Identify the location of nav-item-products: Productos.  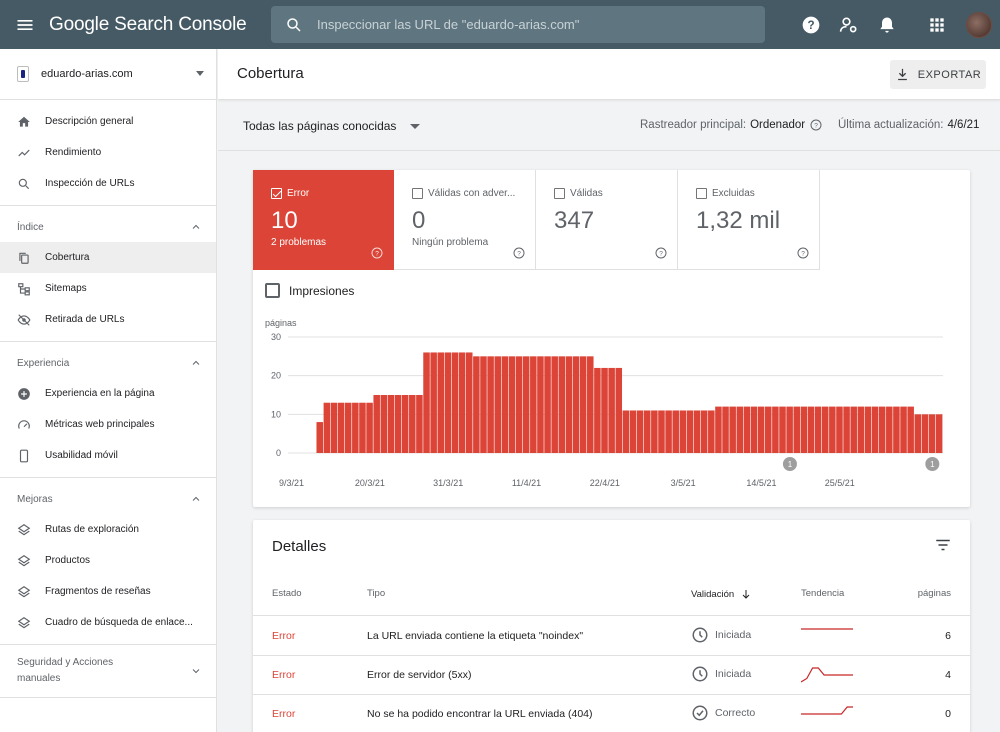
(108, 560).